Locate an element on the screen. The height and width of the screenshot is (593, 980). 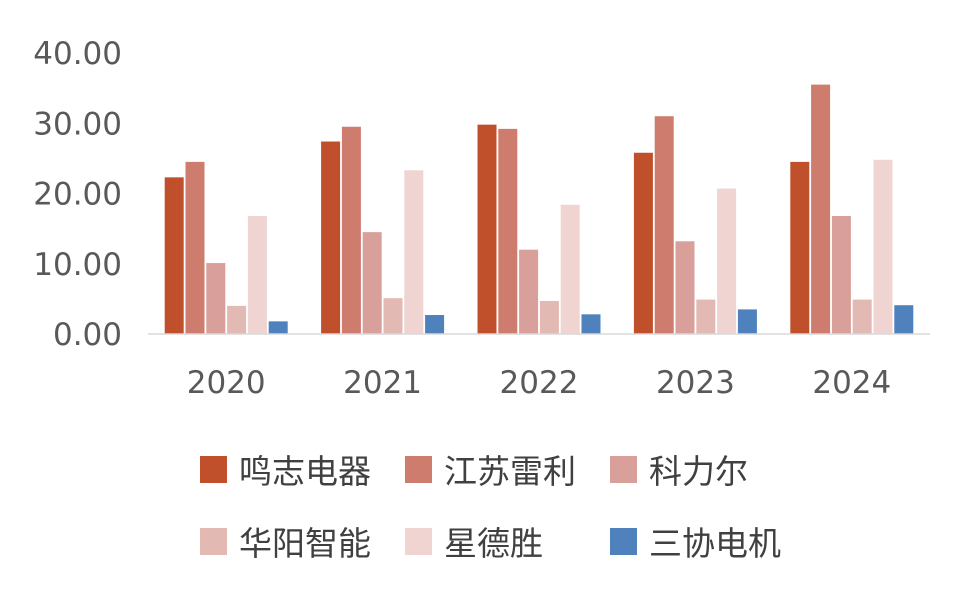
legend-item: 星德胜 is located at coordinates (507, 541).